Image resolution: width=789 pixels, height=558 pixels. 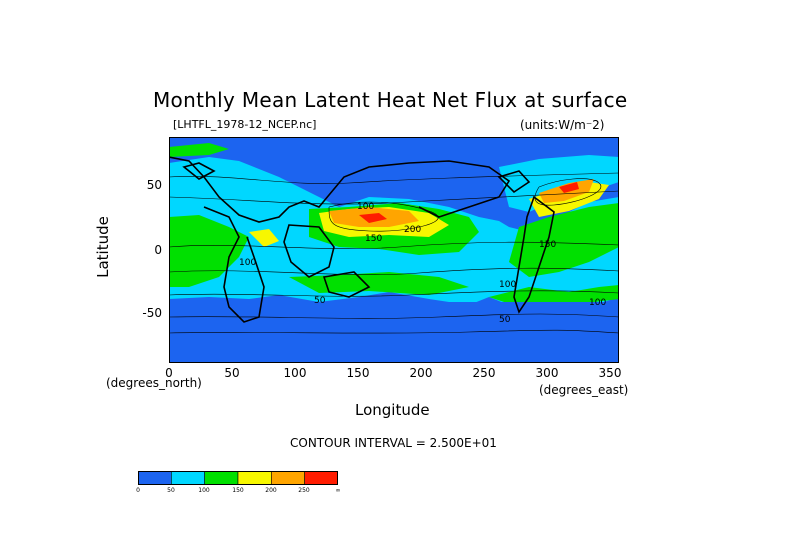 I want to click on colorbar-frame, so click(x=238, y=478).